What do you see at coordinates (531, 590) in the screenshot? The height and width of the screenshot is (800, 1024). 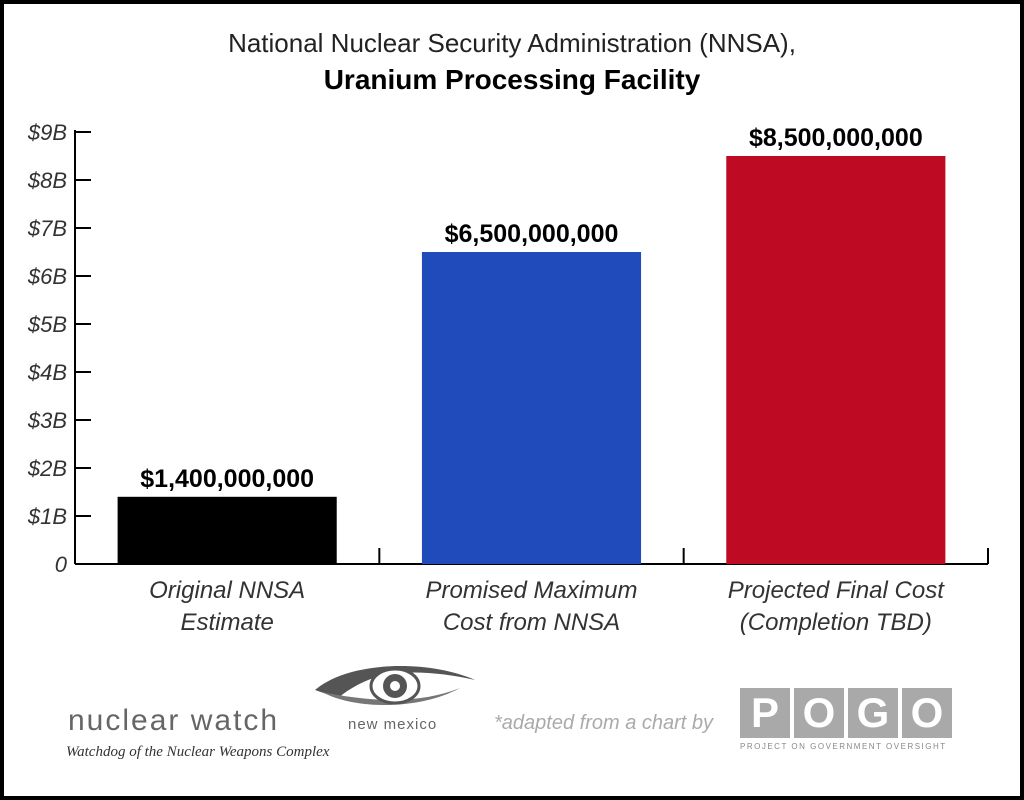 I see `category-label: Promised Maximum` at bounding box center [531, 590].